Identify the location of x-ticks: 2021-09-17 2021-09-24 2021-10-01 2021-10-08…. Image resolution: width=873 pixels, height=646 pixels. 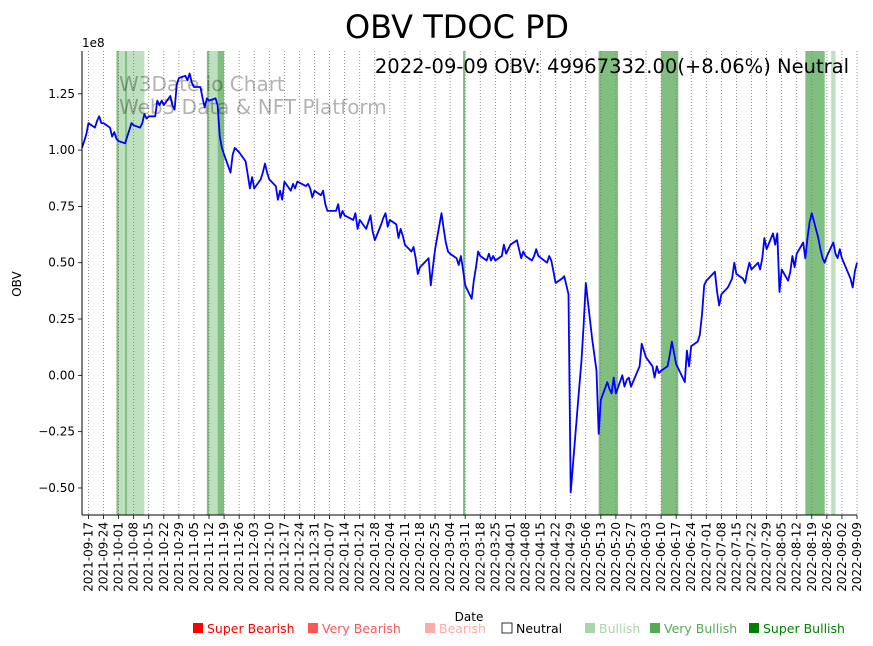
(472, 553).